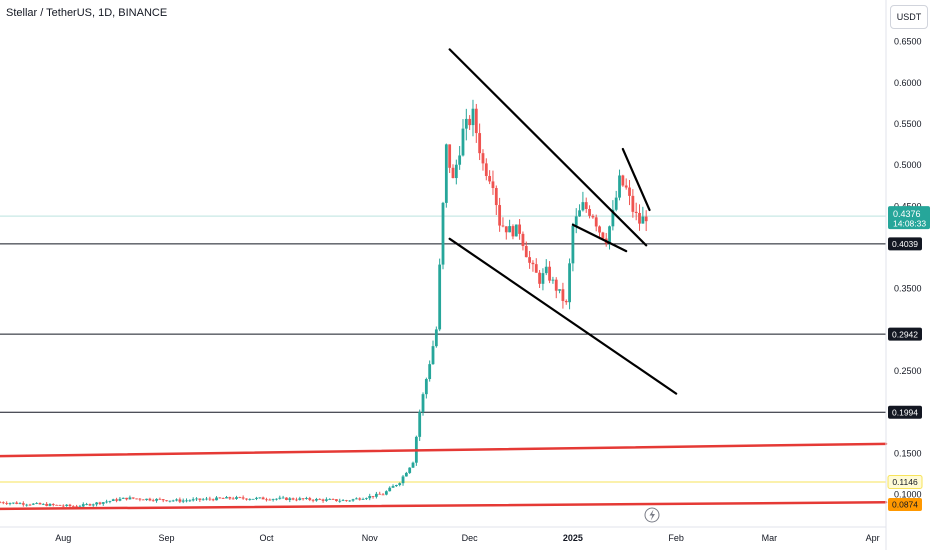 The image size is (932, 555). I want to click on trend-line-wedge-lower, so click(599, 238).